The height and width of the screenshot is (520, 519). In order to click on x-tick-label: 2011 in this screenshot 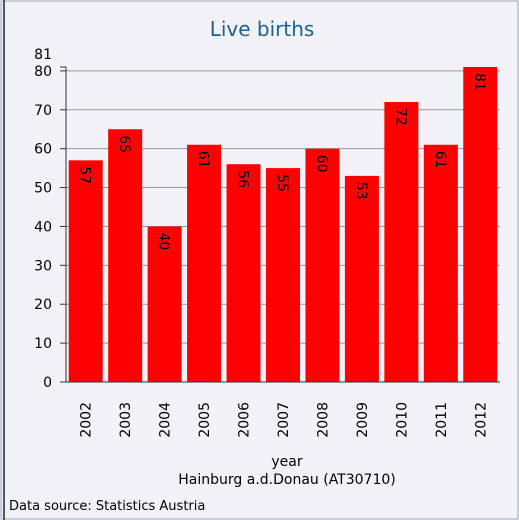, I will do `click(442, 420)`.